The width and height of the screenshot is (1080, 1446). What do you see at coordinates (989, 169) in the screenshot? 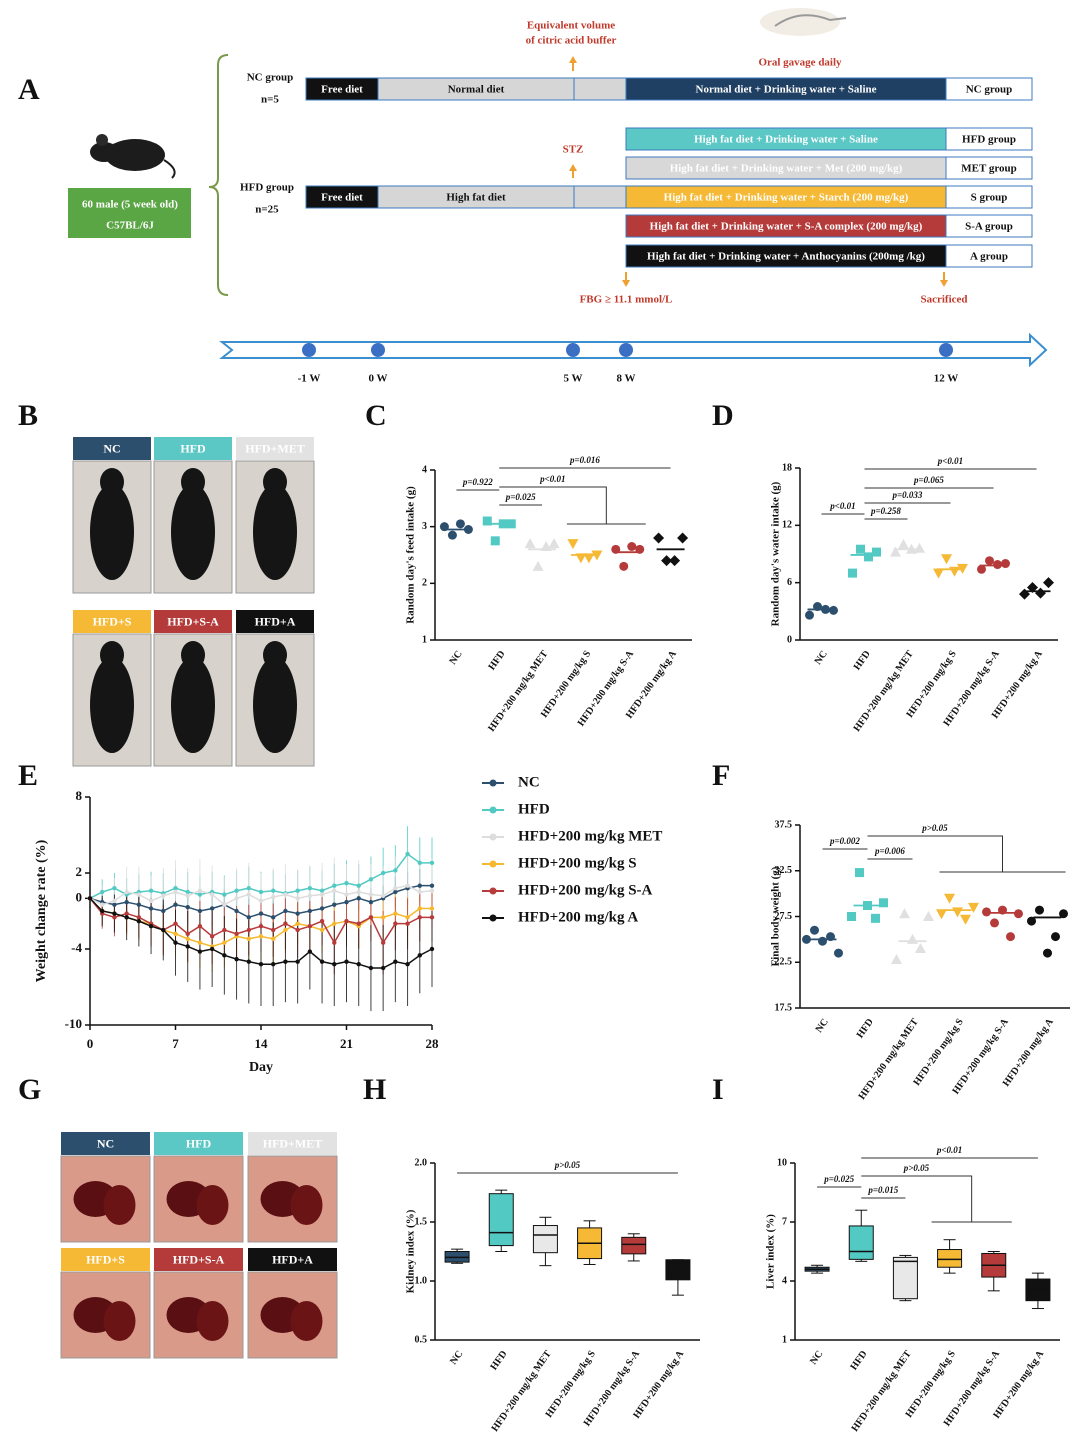
I see `stage-text: MET group` at bounding box center [989, 169].